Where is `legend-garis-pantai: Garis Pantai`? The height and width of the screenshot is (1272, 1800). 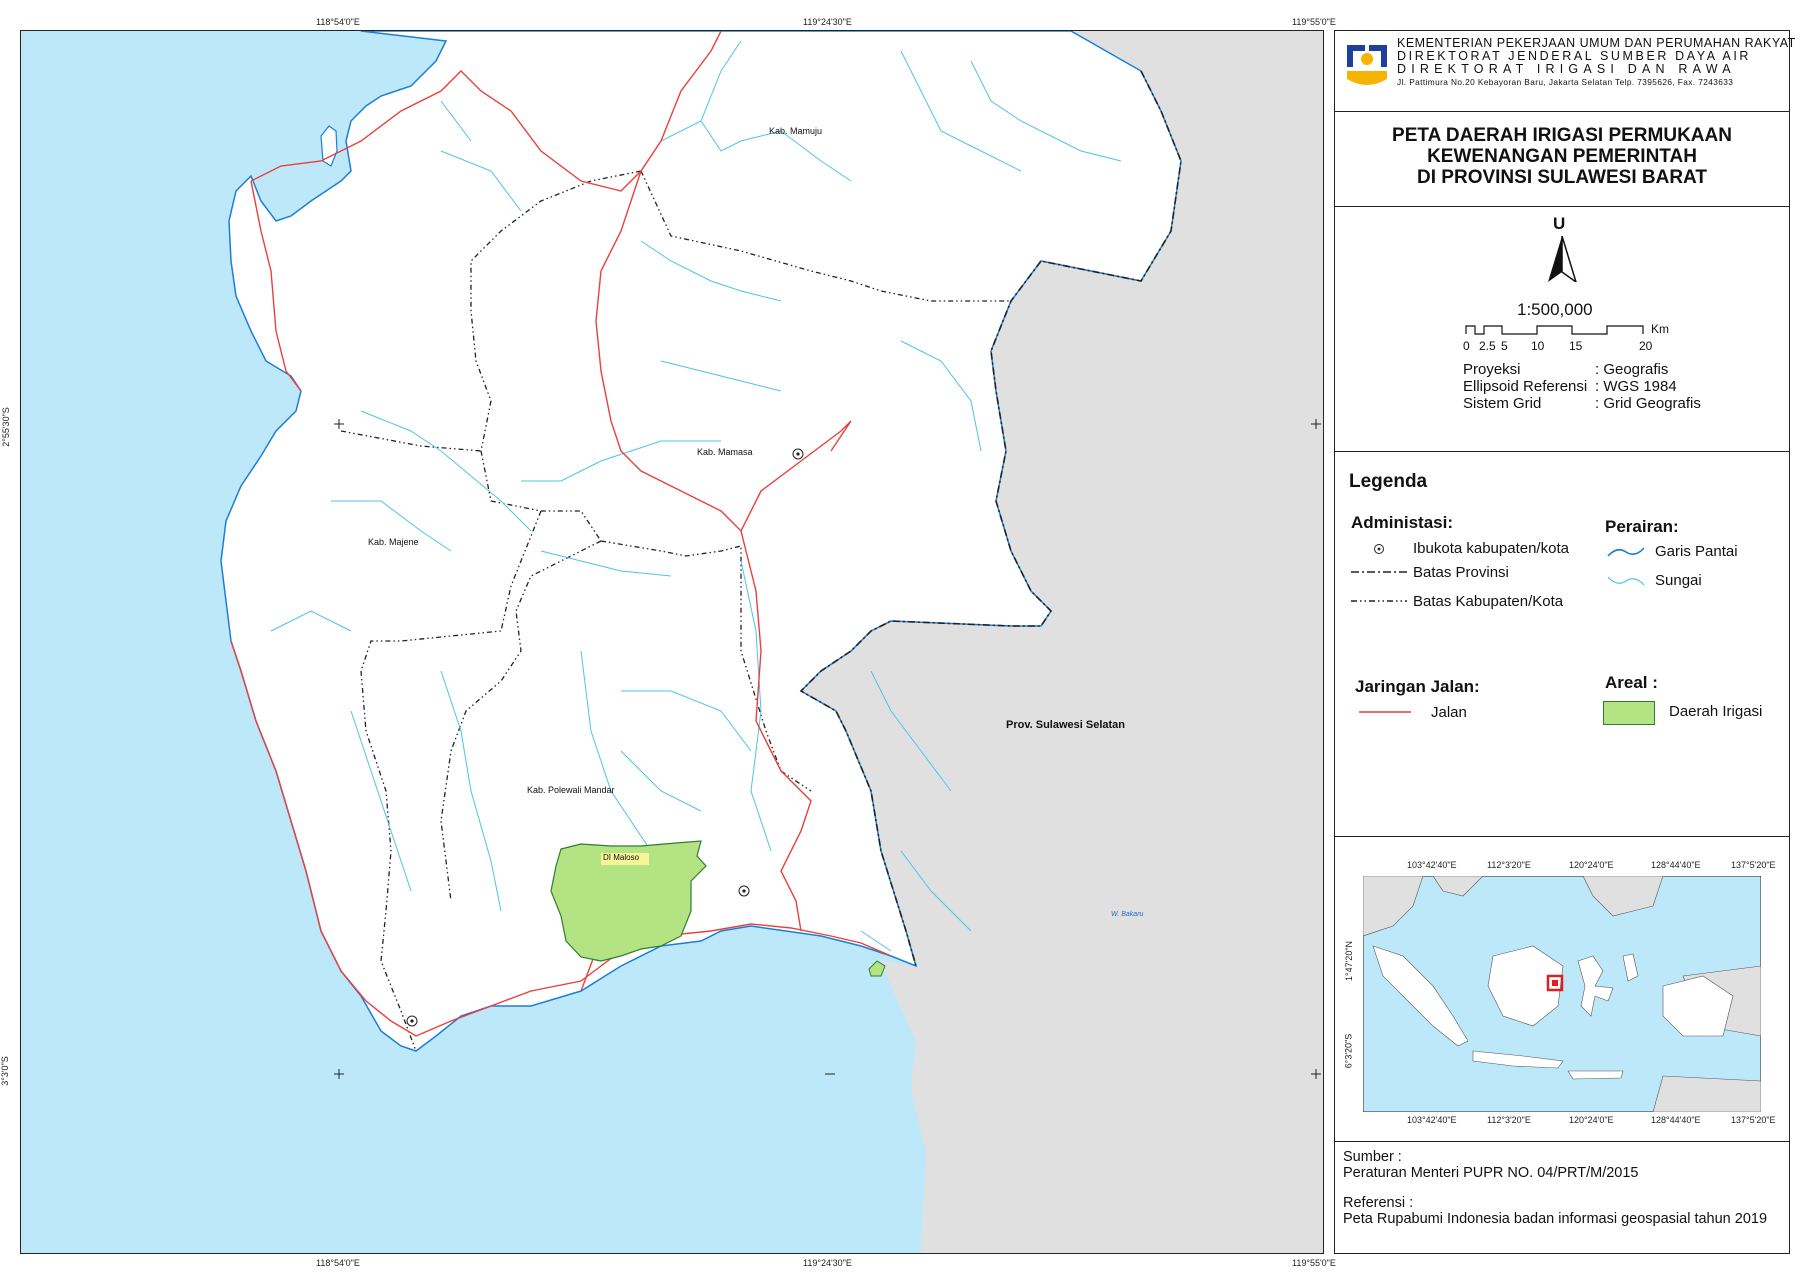 legend-garis-pantai: Garis Pantai is located at coordinates (1696, 551).